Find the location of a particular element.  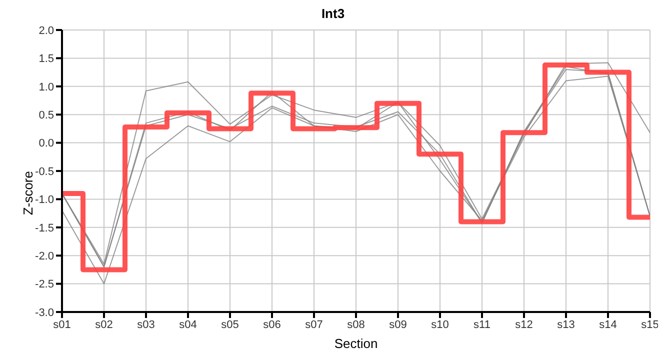

y-tick-label: 2.0 is located at coordinates (46, 30).